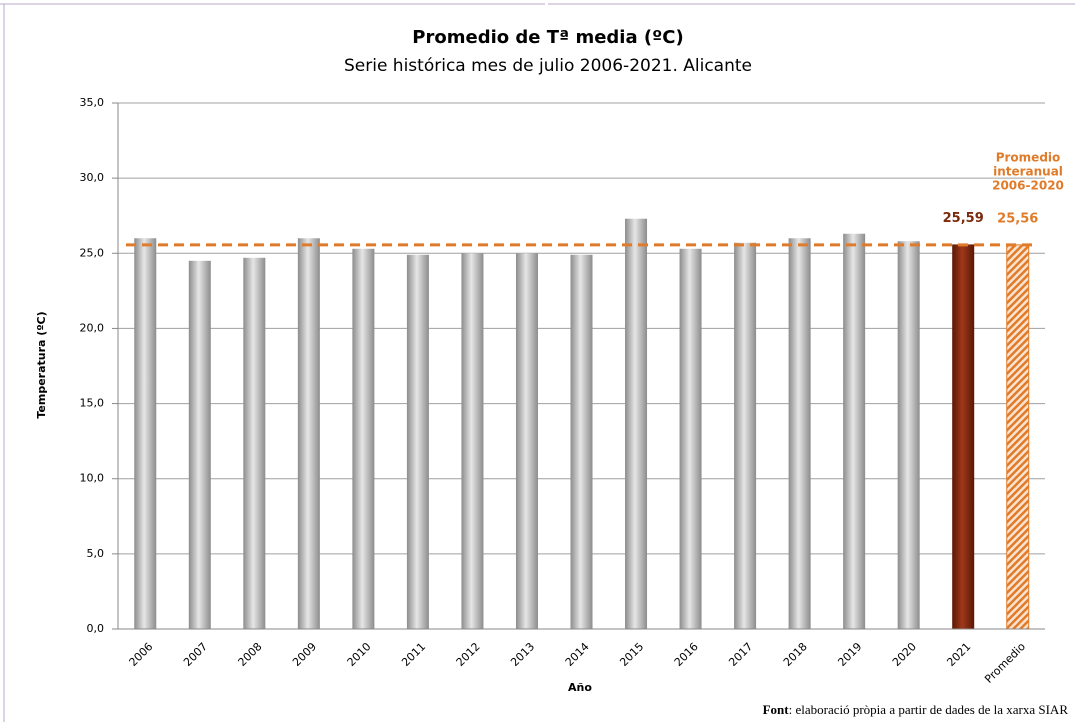  I want to click on source-label: Font, so click(776, 709).